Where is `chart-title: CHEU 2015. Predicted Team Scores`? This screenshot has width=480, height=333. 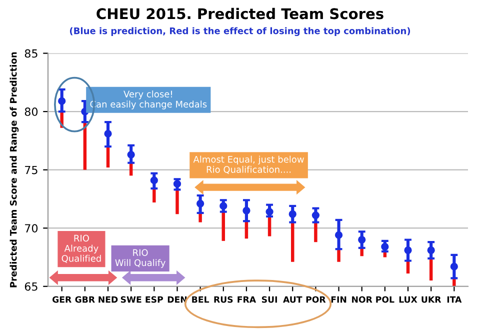 chart-title: CHEU 2015. Predicted Team Scores is located at coordinates (240, 14).